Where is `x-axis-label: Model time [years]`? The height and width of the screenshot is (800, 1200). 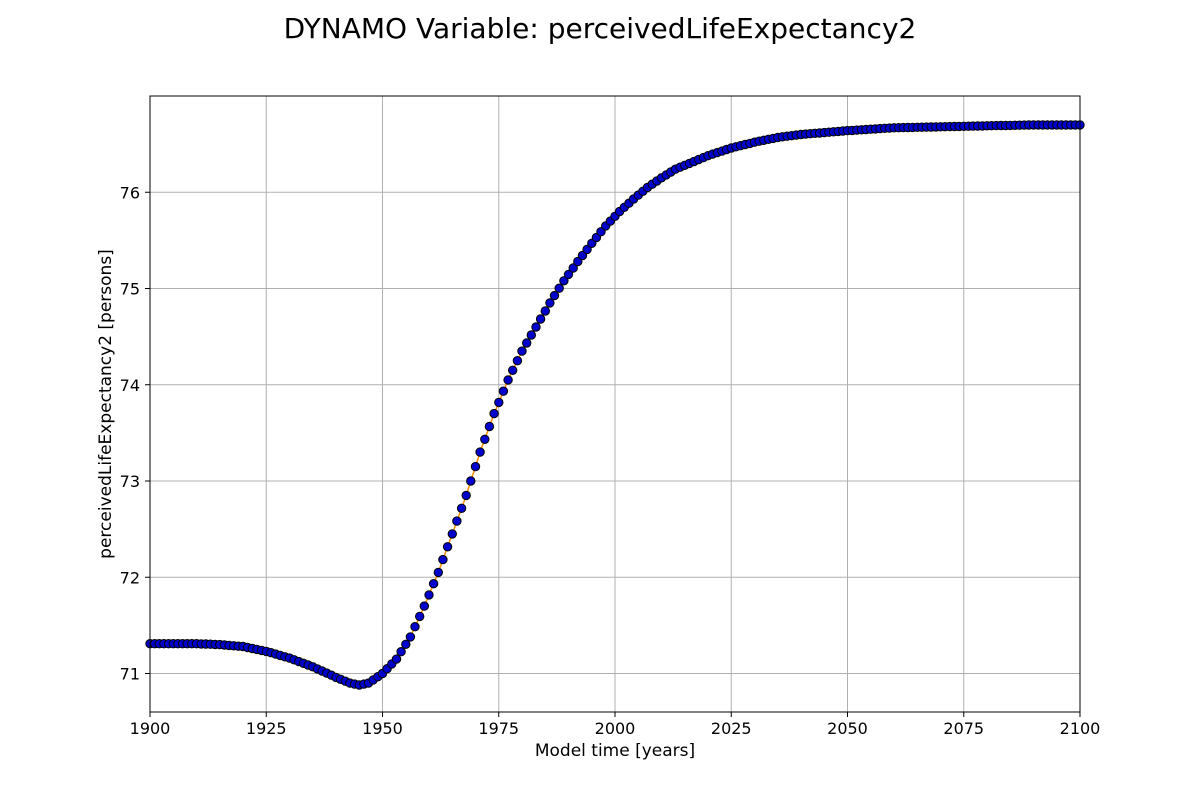 x-axis-label: Model time [years] is located at coordinates (615, 751).